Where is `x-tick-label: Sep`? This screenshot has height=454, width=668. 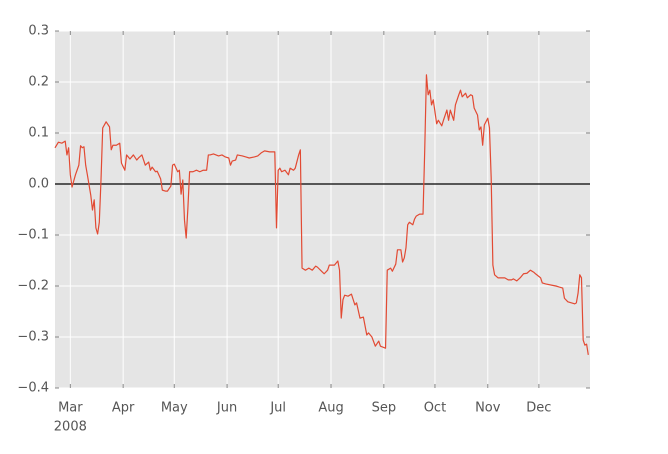
x-tick-label: Sep is located at coordinates (384, 408).